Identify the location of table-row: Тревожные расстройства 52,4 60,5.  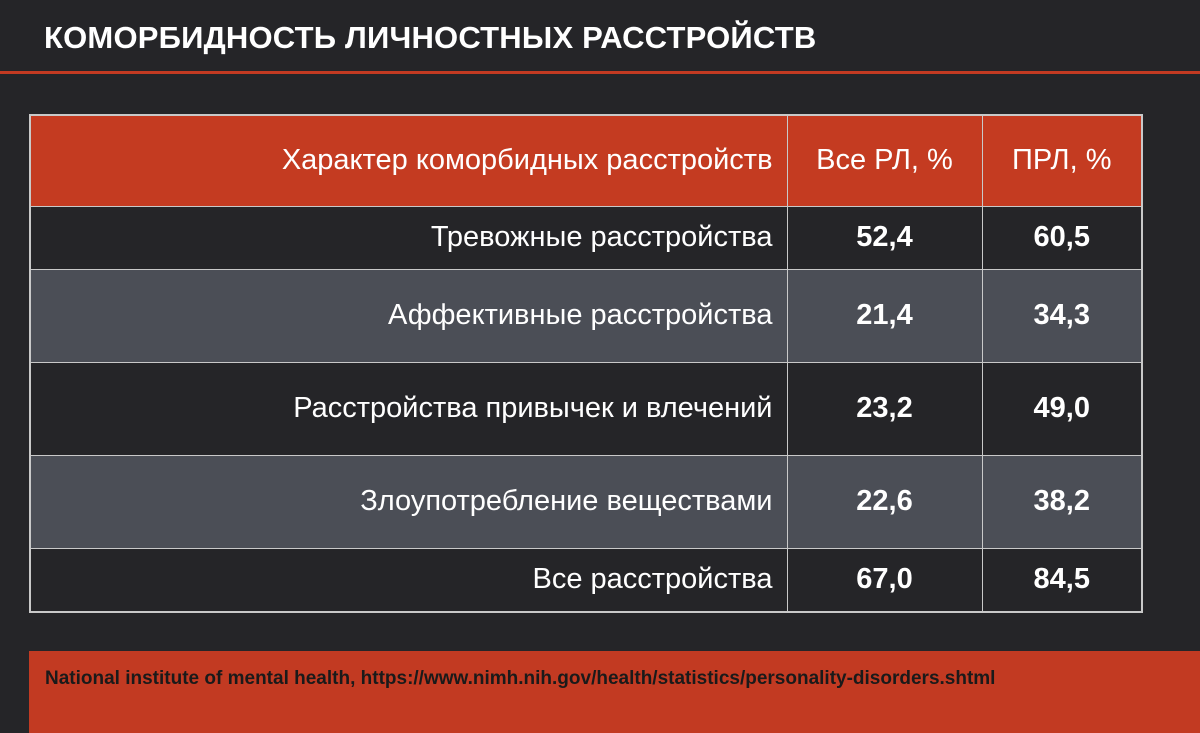
(586, 237).